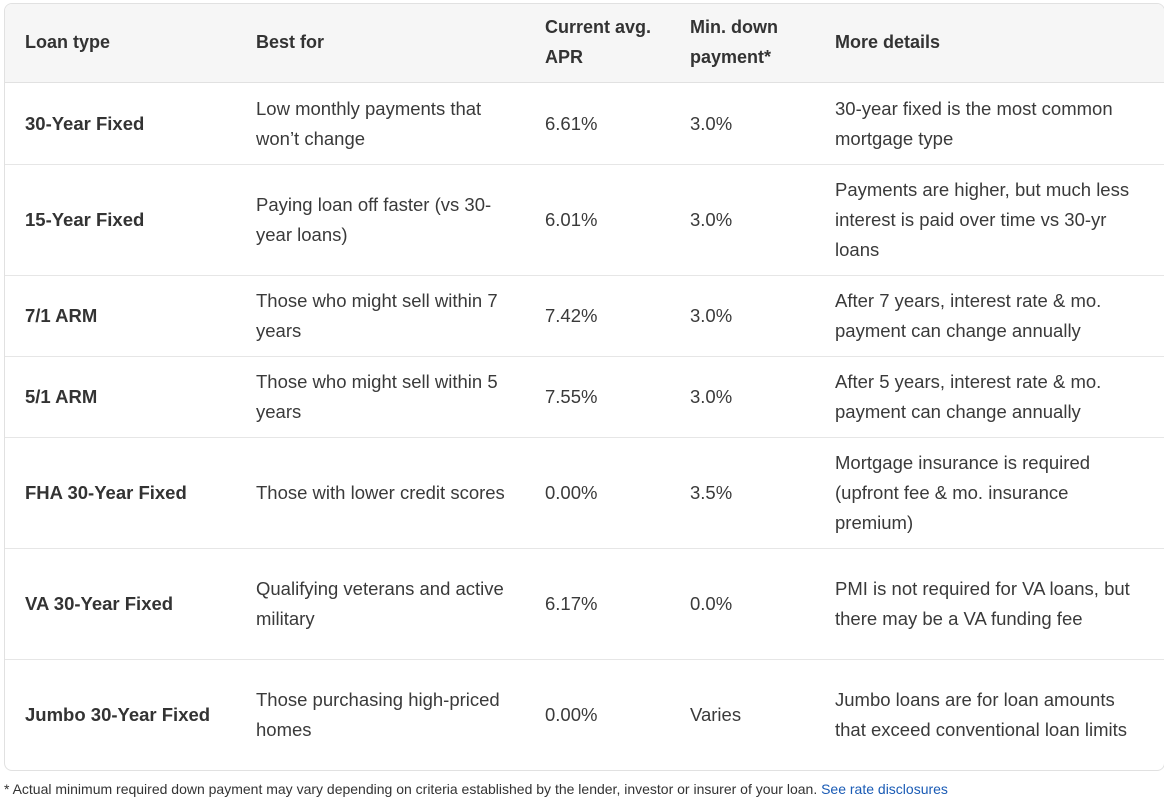 This screenshot has height=811, width=1164. I want to click on loan-type-cell: VA 30-Year Fixed, so click(120, 603).